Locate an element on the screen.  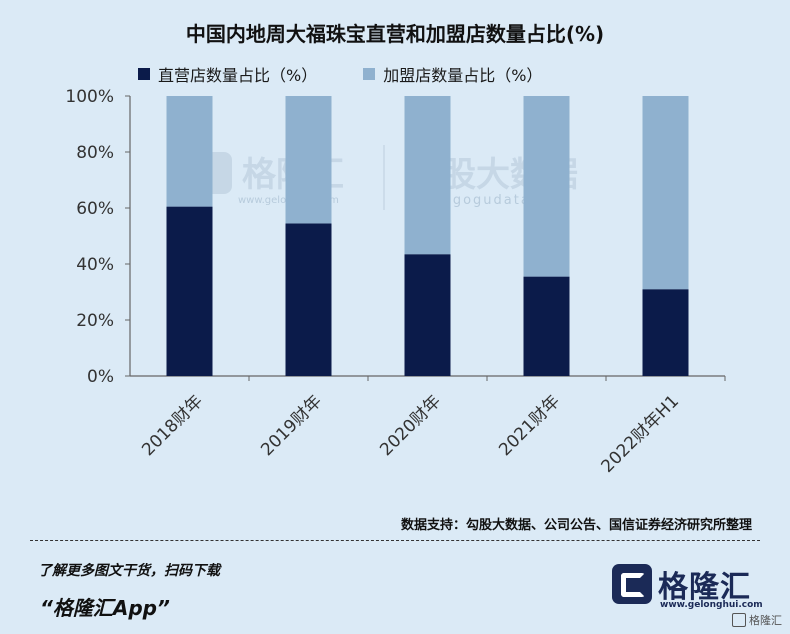
brand-logo-icon is located at coordinates (632, 584).